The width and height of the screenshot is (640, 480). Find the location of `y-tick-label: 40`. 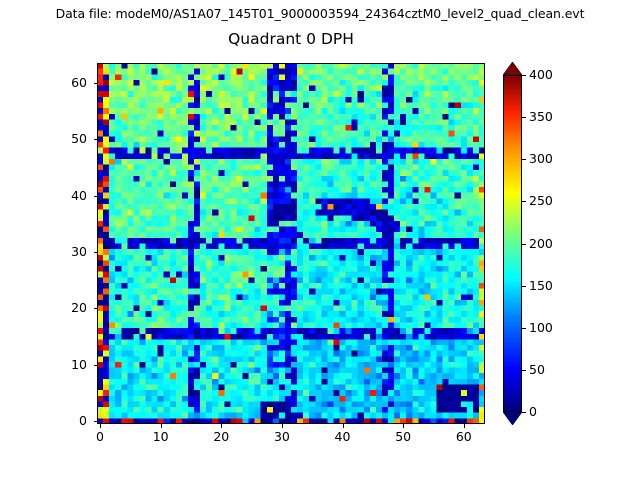

y-tick-label: 40 is located at coordinates (79, 195).